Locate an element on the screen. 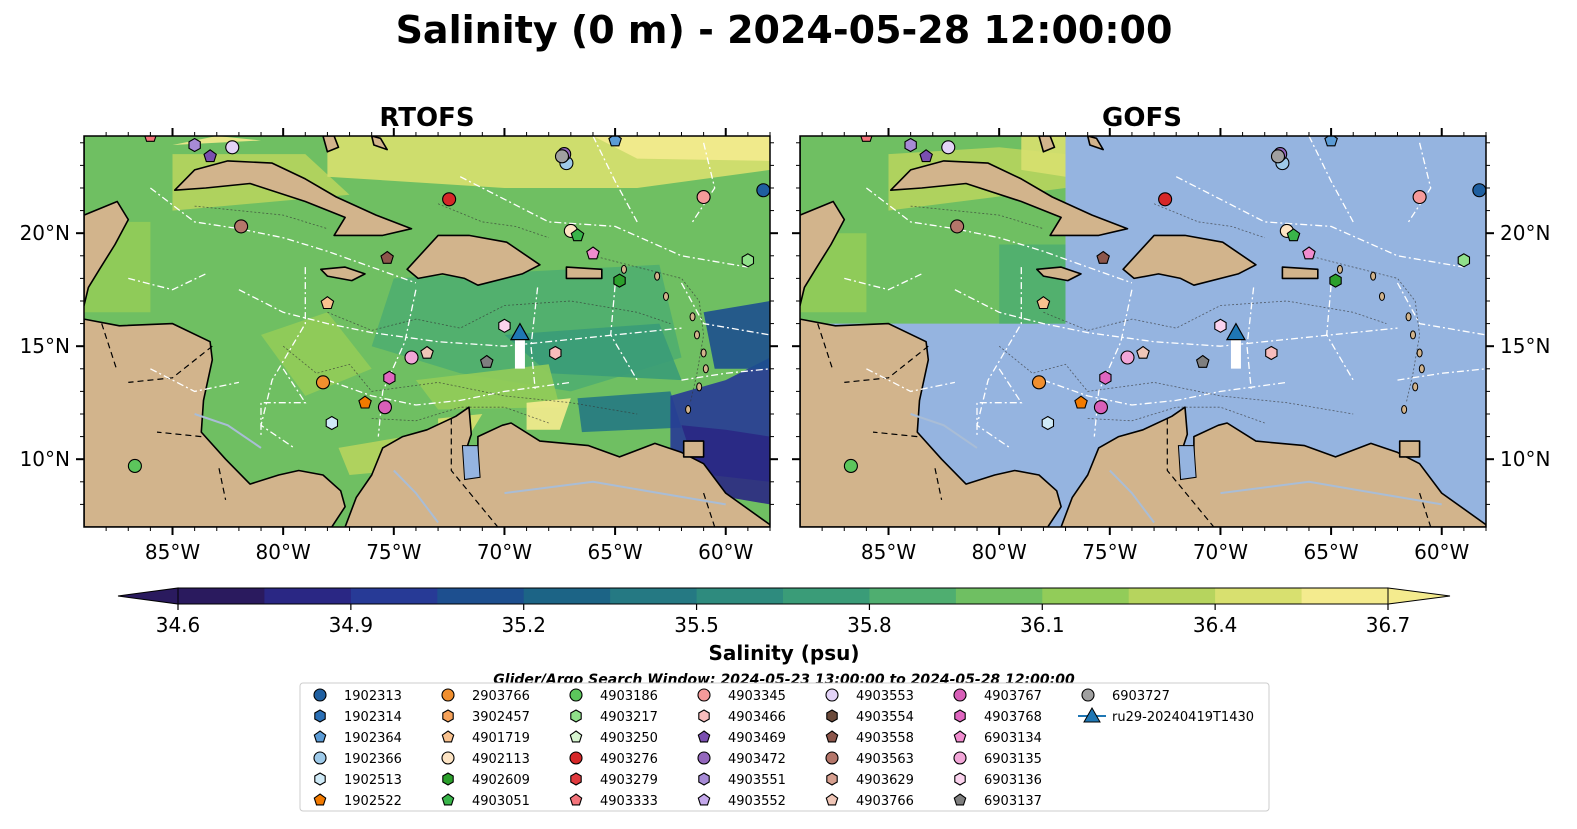 The width and height of the screenshot is (1577, 829). legend-label: 4903767 is located at coordinates (1013, 696).